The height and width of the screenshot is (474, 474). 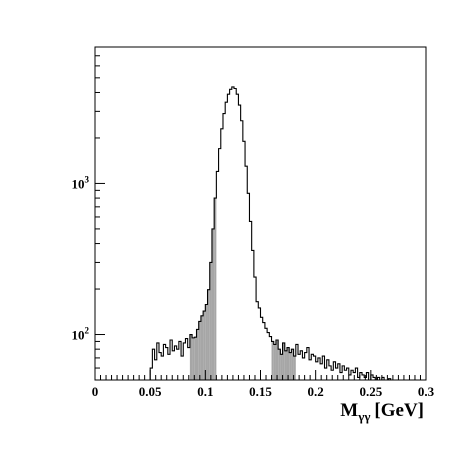 What do you see at coordinates (205, 391) in the screenshot?
I see `x-tick-label: 0.1` at bounding box center [205, 391].